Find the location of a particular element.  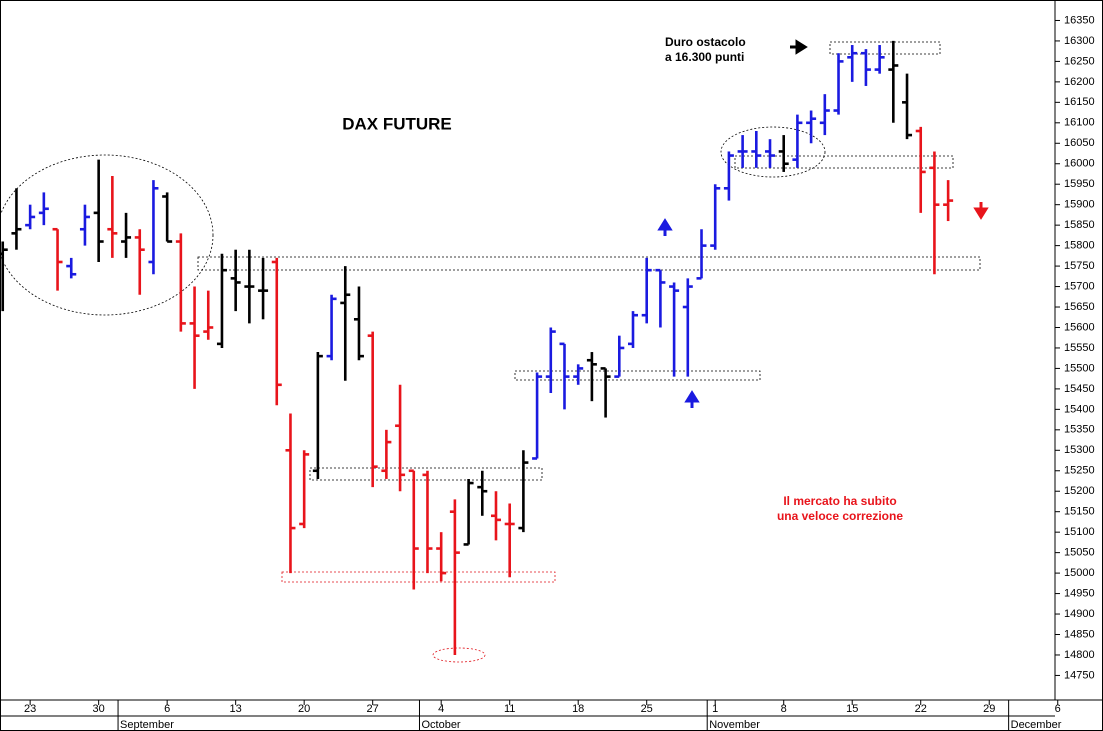

month-label: November is located at coordinates (734, 725).